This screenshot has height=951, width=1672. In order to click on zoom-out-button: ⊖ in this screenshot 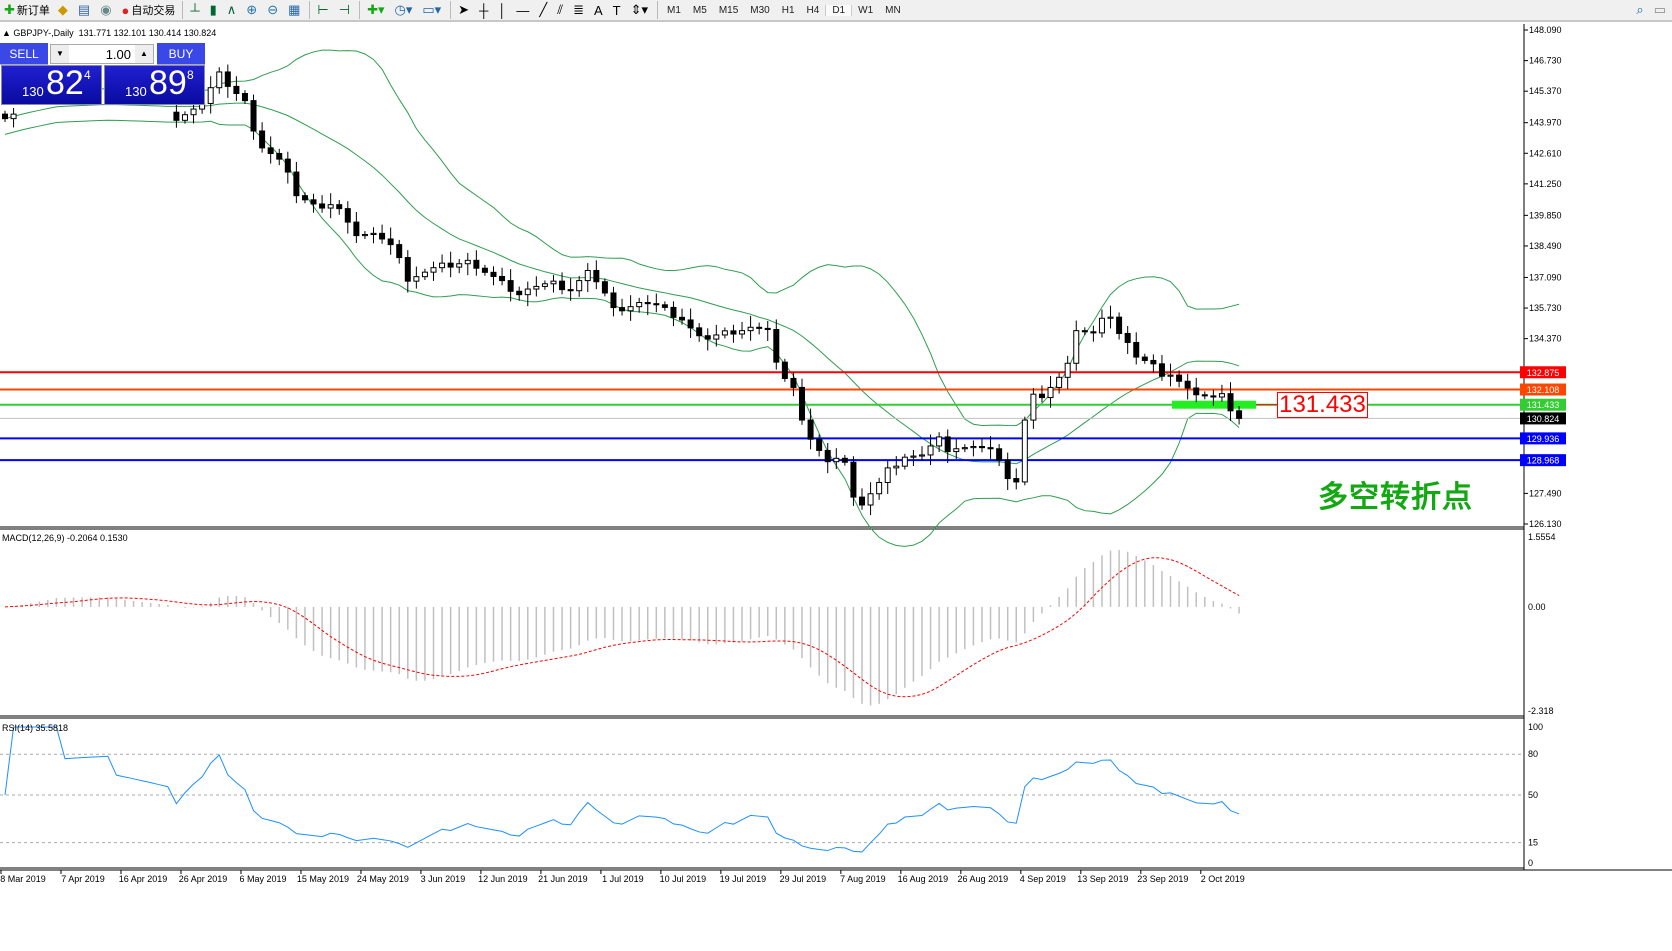, I will do `click(273, 10)`.